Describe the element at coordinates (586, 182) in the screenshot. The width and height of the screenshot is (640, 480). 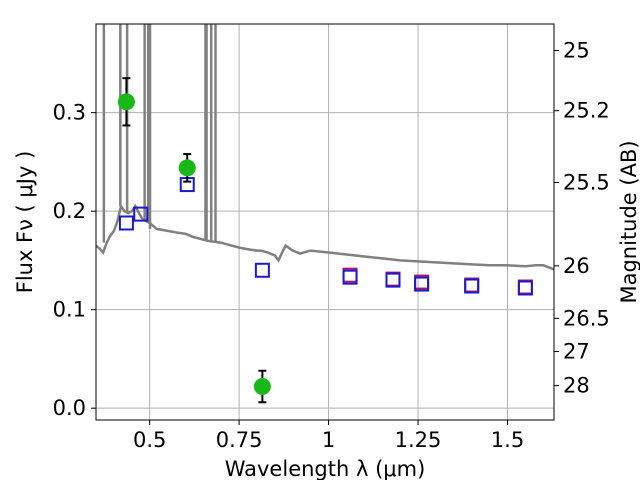
I see `y2-tick-label: 25.5` at that location.